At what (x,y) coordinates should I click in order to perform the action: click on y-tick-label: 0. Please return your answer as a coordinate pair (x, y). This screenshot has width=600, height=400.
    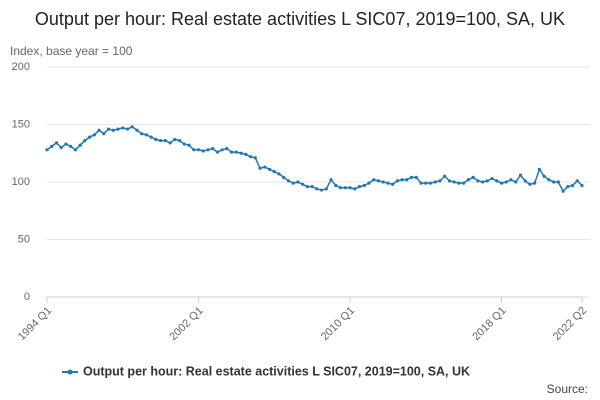
    Looking at the image, I should click on (27, 297).